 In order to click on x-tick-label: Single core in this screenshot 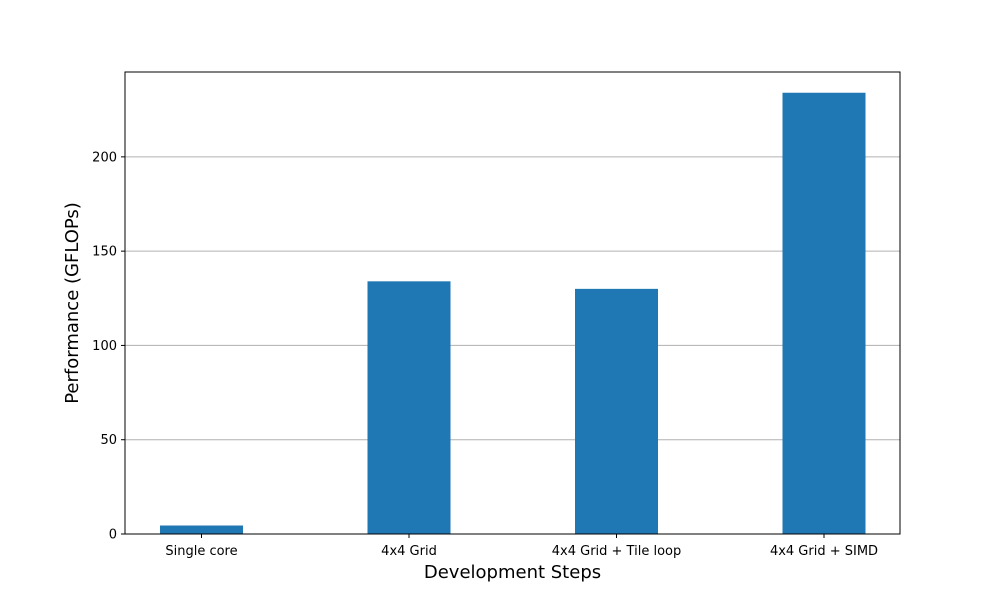, I will do `click(201, 551)`.